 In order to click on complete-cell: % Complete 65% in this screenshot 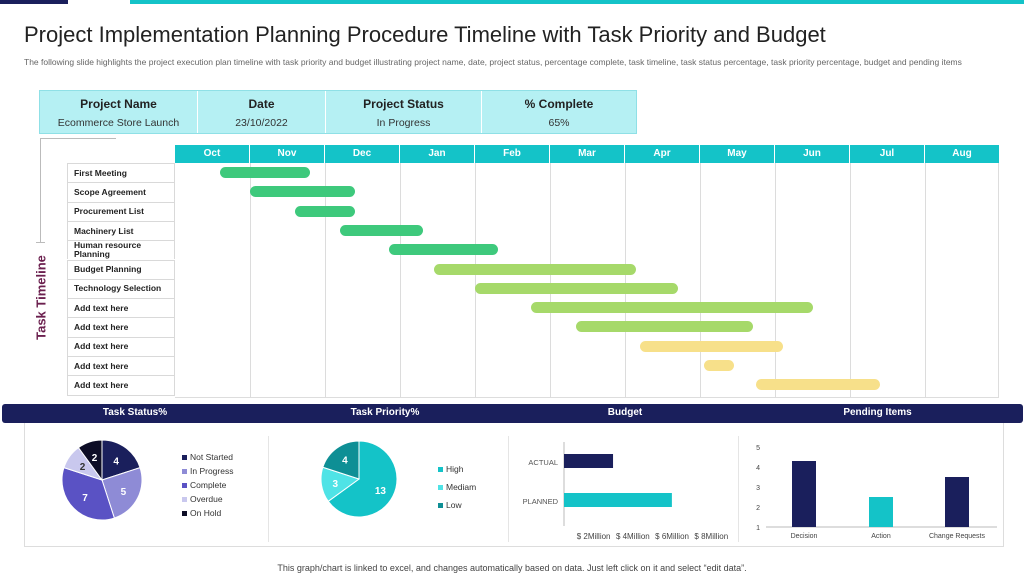, I will do `click(559, 112)`.